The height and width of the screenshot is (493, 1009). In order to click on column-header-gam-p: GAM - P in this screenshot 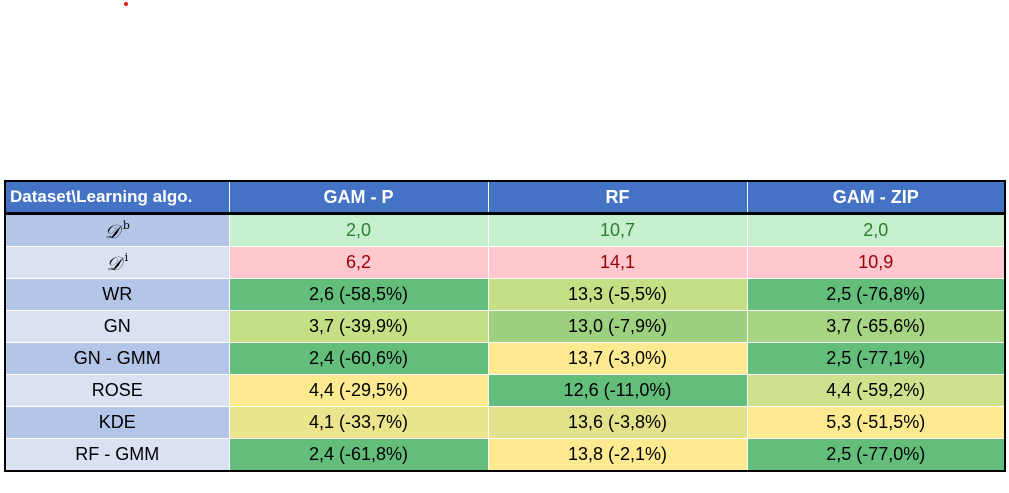, I will do `click(358, 197)`.